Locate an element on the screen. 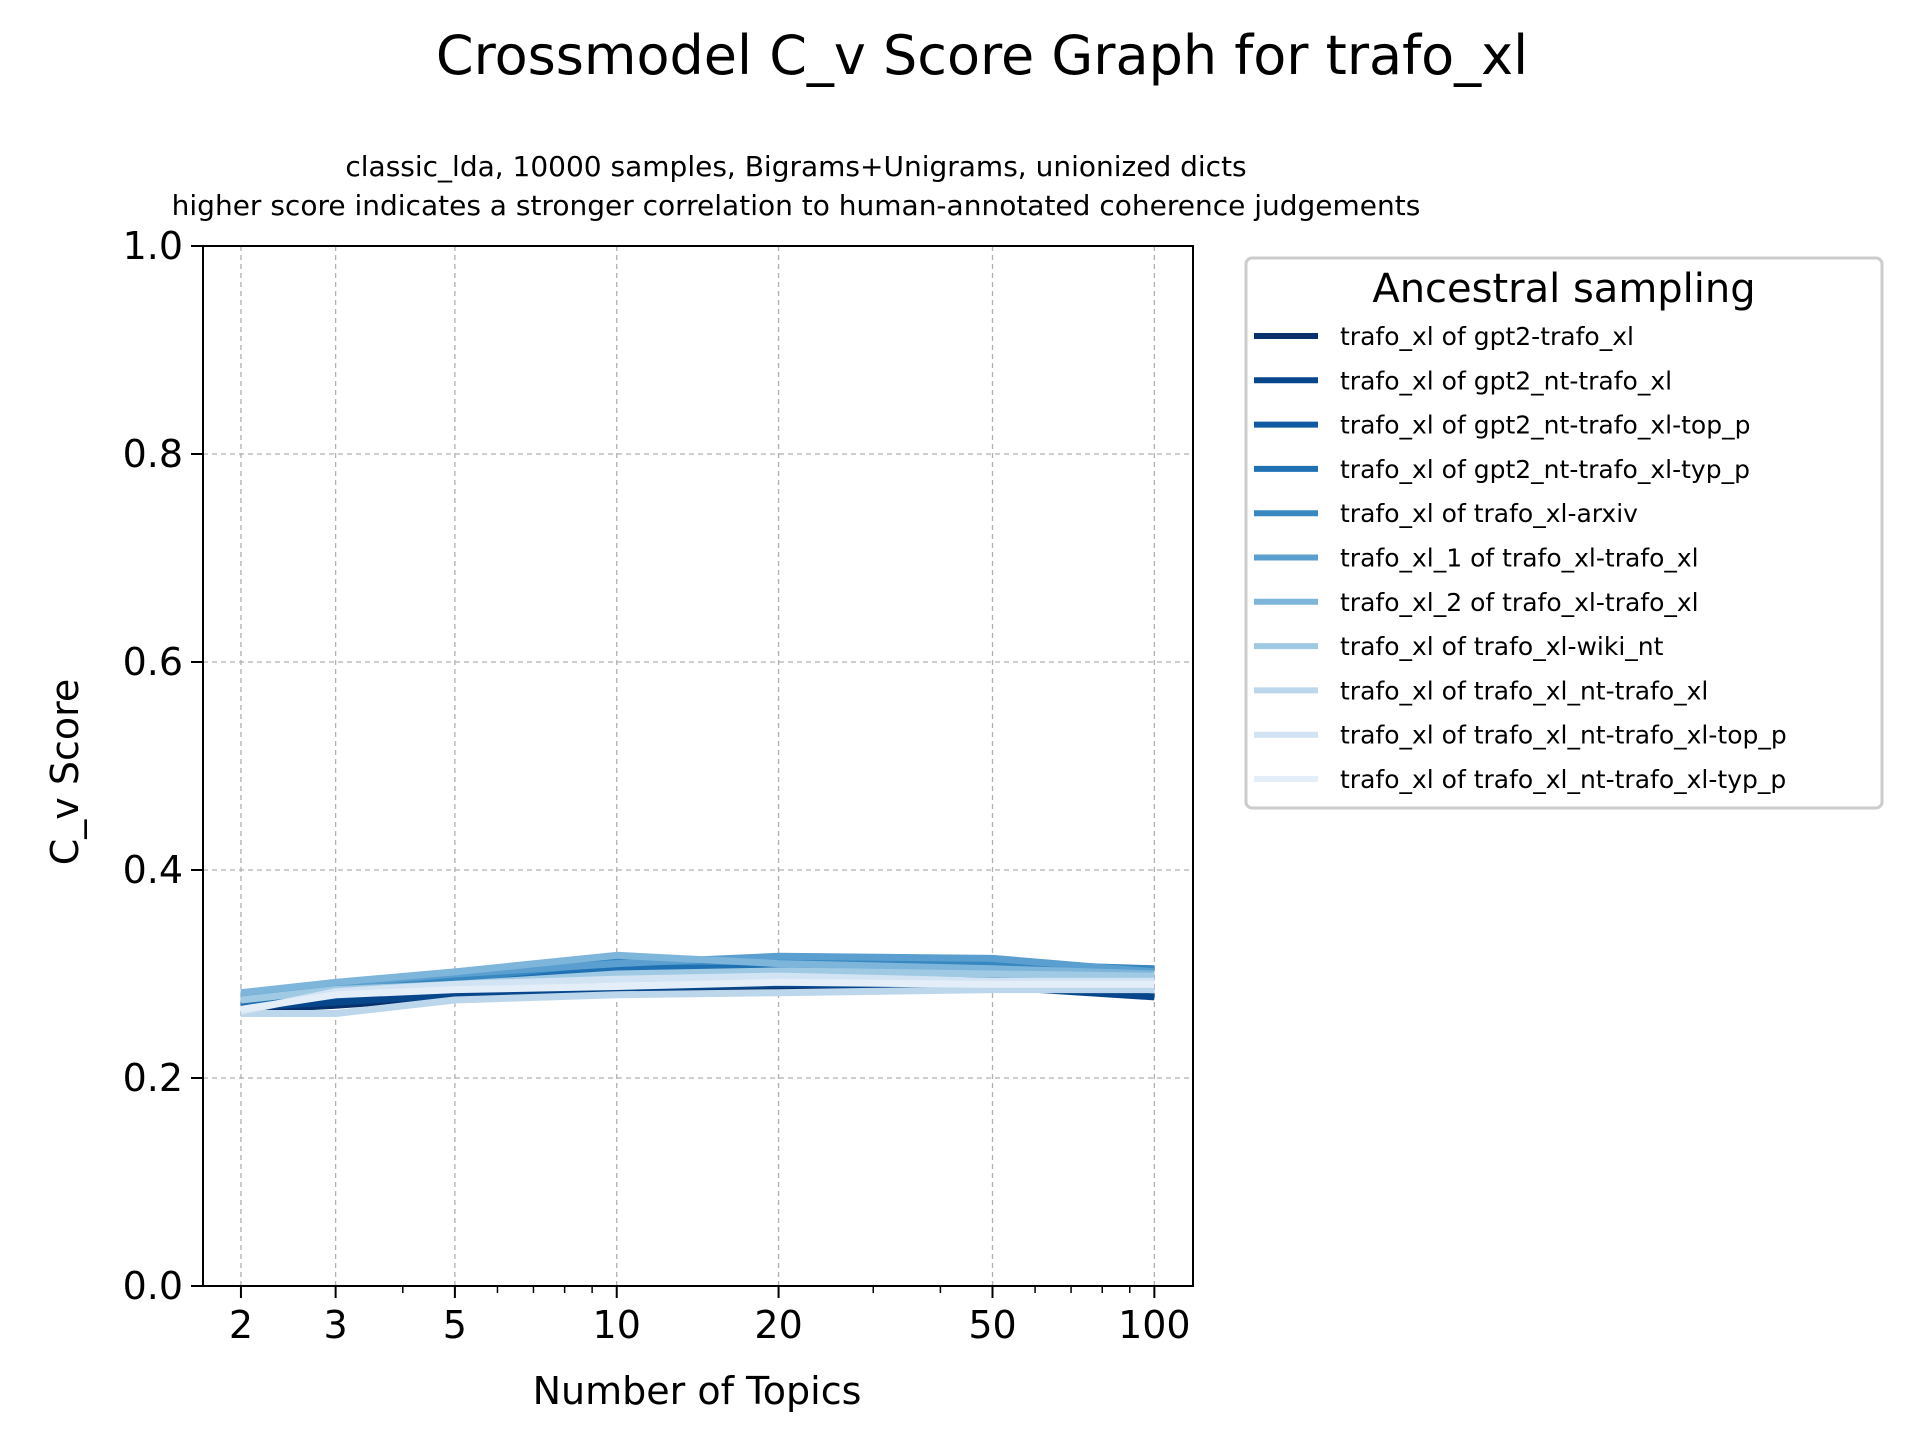  x-tick-label: 3 is located at coordinates (336, 1325).